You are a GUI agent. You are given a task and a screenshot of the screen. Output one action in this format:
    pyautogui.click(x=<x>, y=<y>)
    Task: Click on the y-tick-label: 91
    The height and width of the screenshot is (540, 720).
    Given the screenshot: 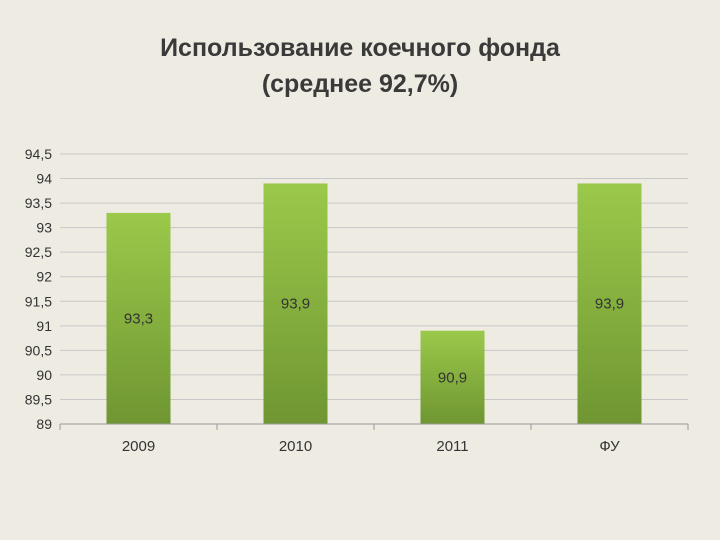 What is the action you would take?
    pyautogui.click(x=44, y=326)
    